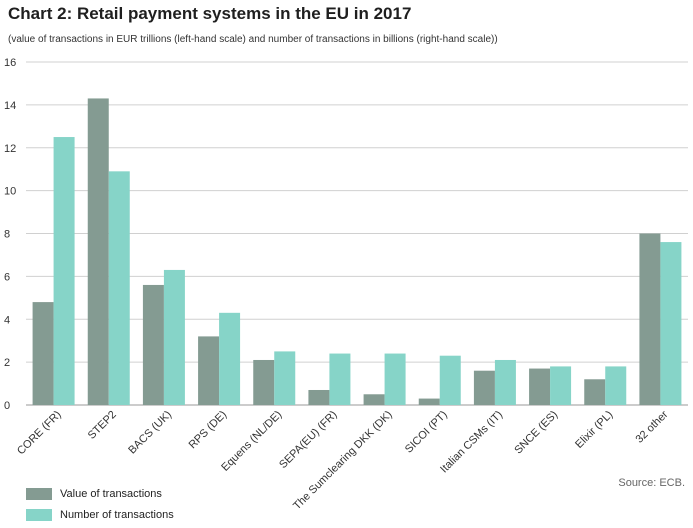 The height and width of the screenshot is (528, 693). I want to click on legend-label-value: Value of transactions, so click(111, 494).